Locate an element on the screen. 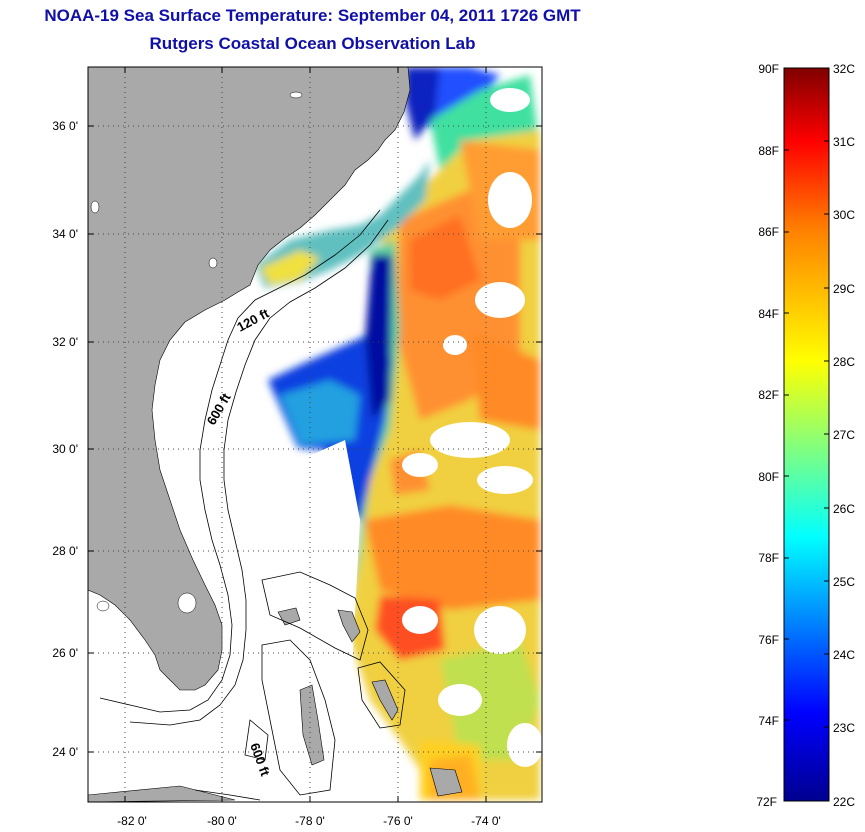 Image resolution: width=865 pixels, height=832 pixels. lon-label: -74 0' is located at coordinates (486, 821).